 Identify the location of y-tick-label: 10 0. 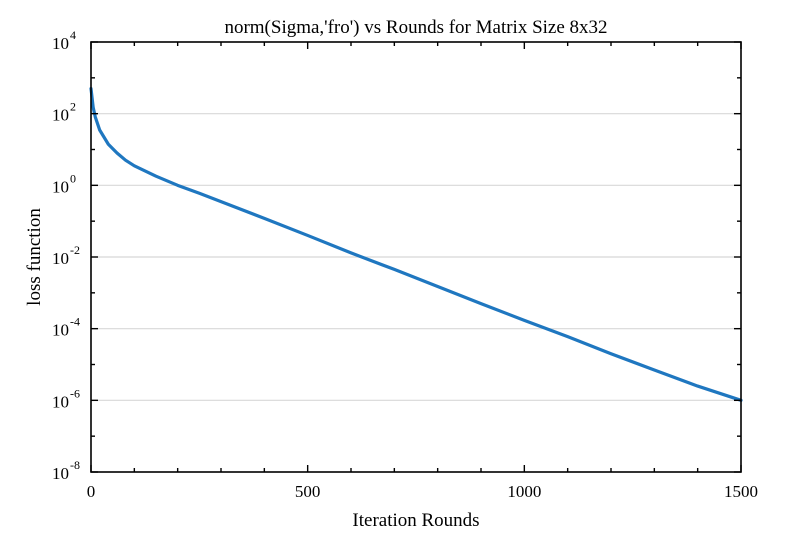
(64, 183).